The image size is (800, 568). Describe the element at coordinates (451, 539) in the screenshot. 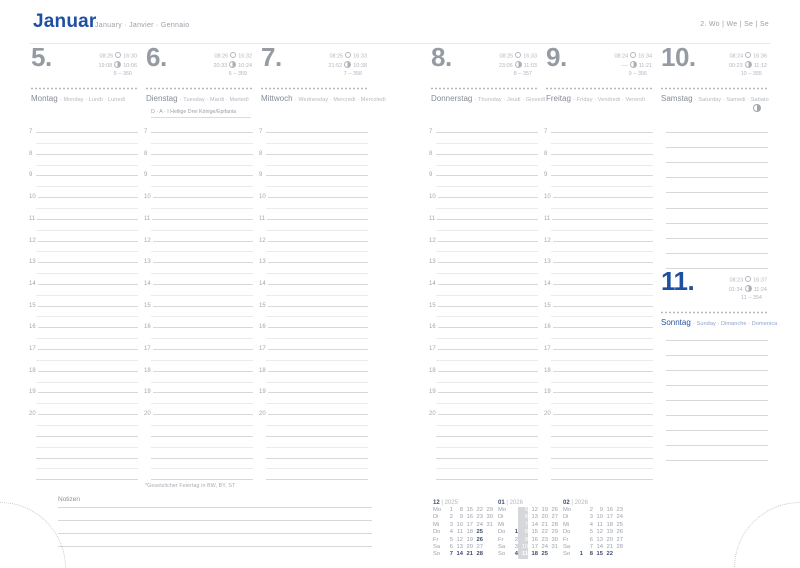

I see `mini-calendar-date: 5` at that location.